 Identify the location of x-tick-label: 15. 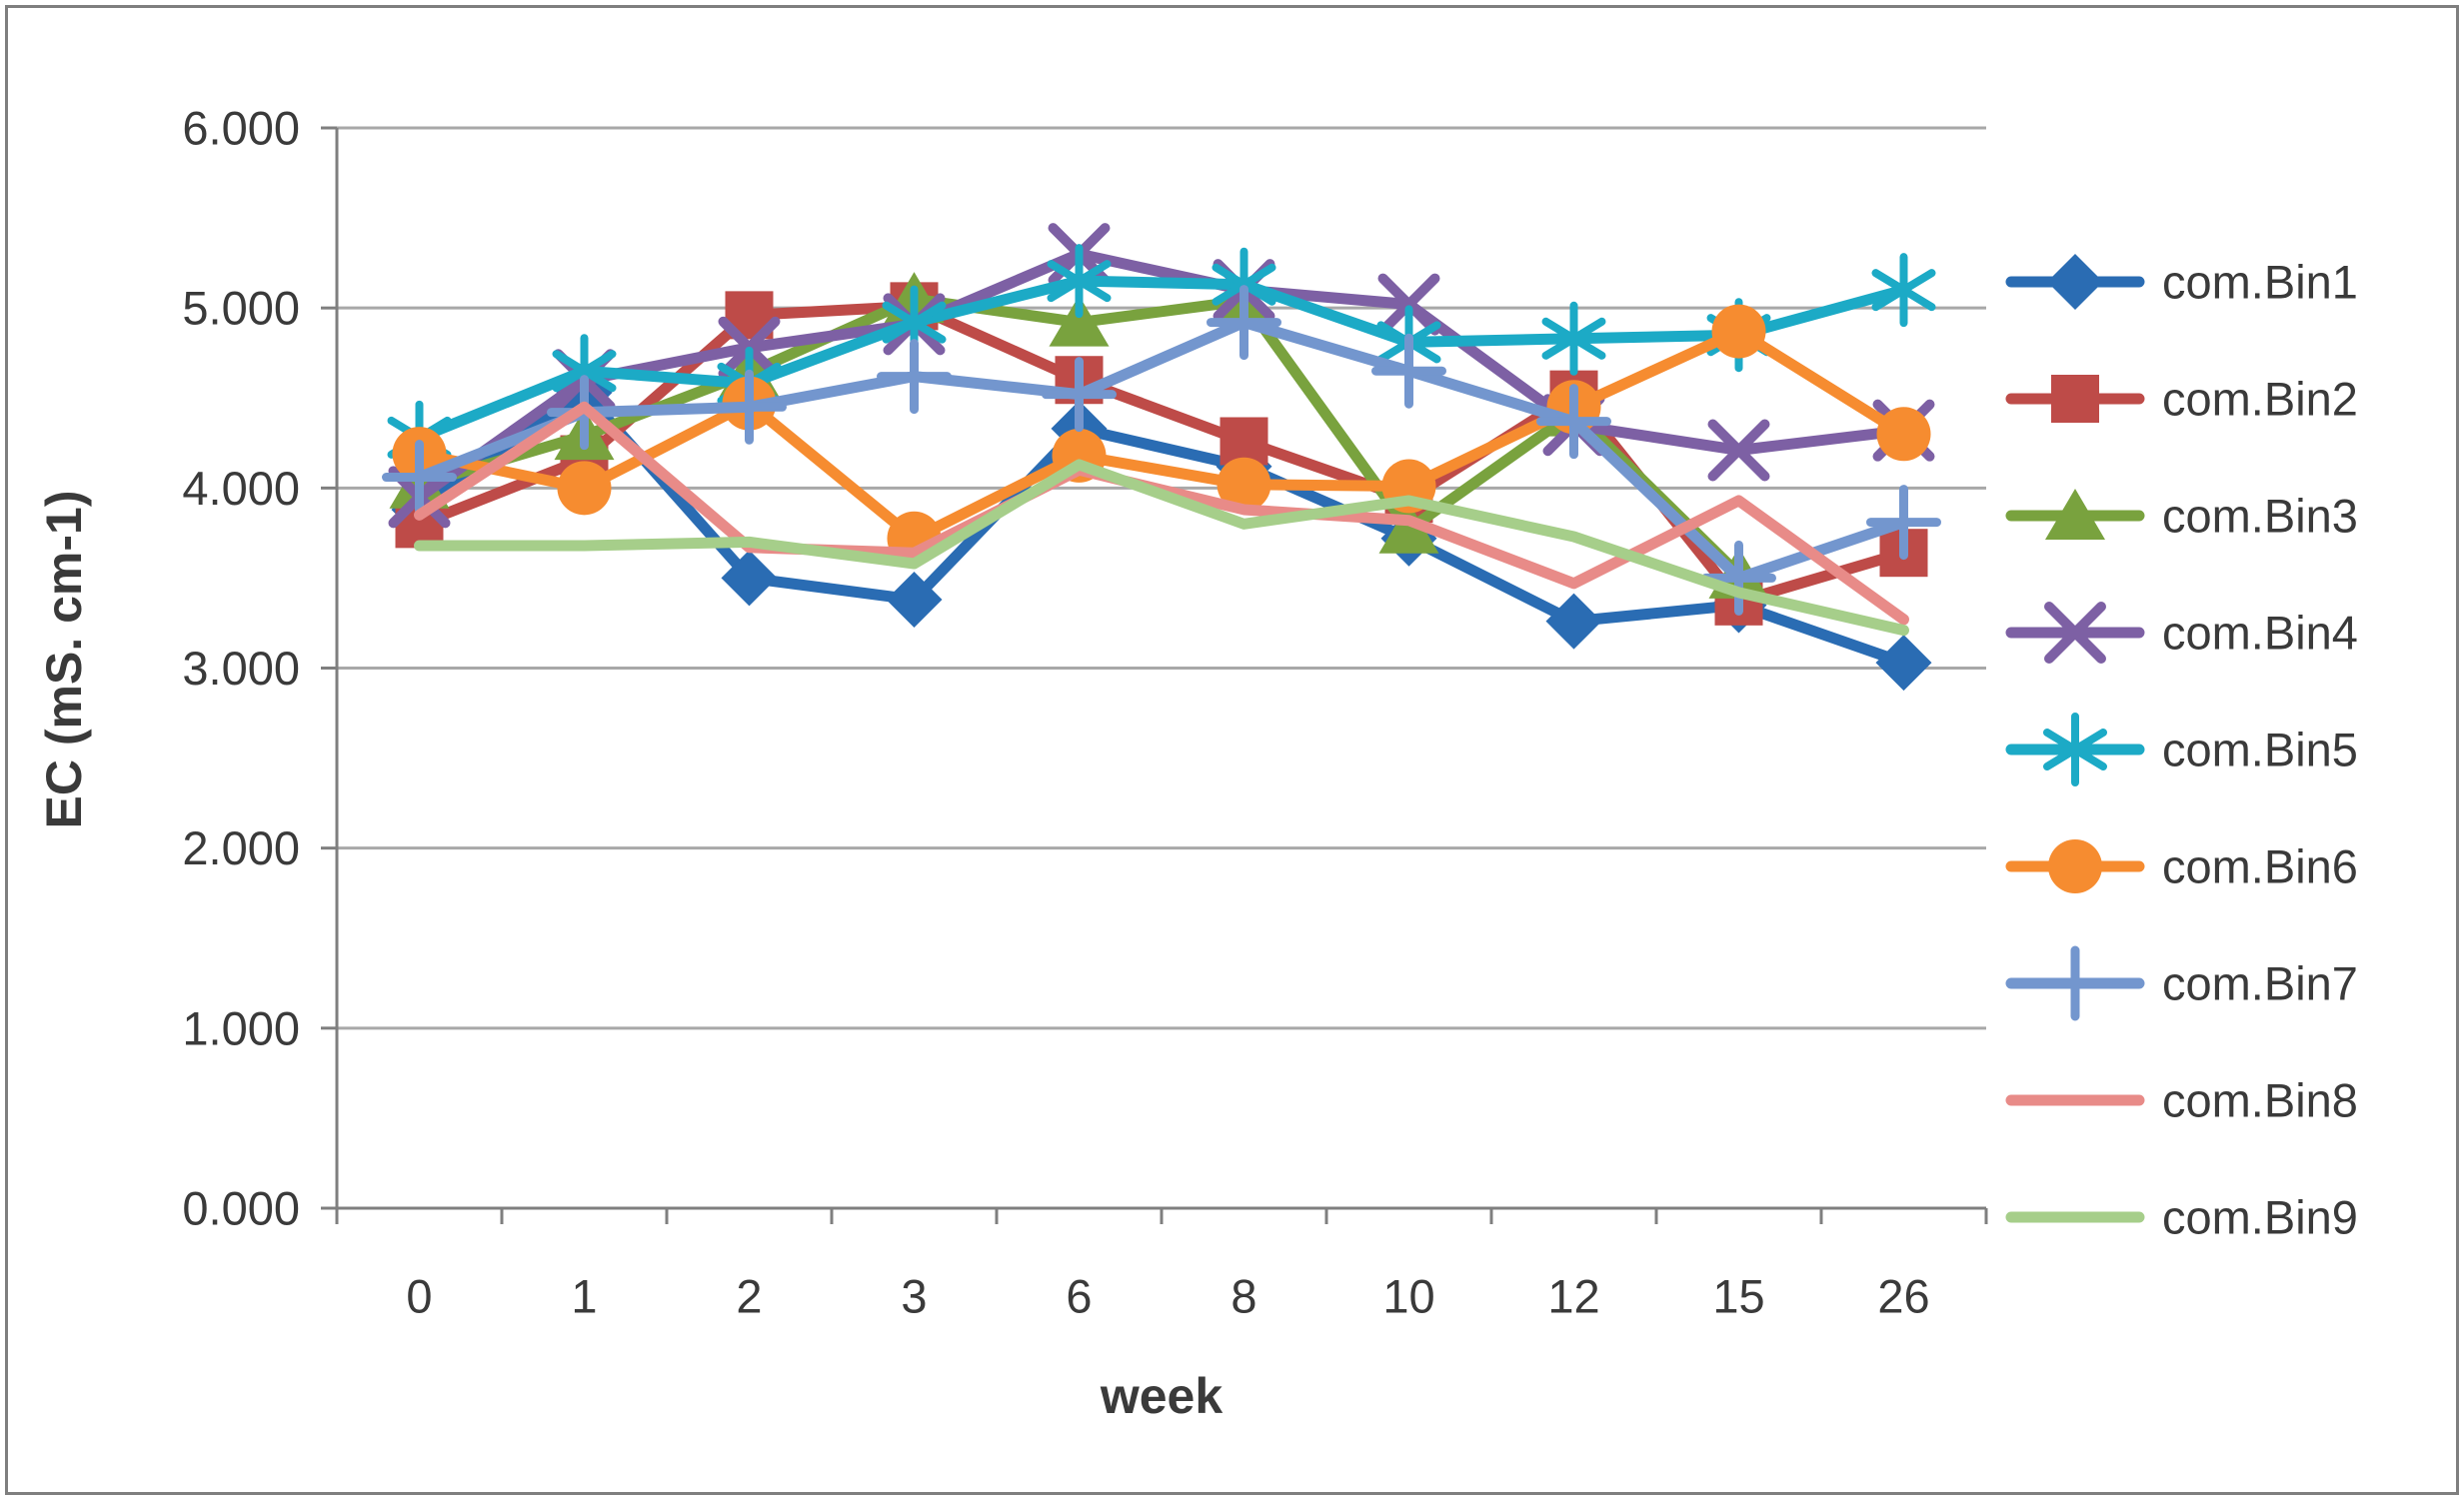
(1738, 1296).